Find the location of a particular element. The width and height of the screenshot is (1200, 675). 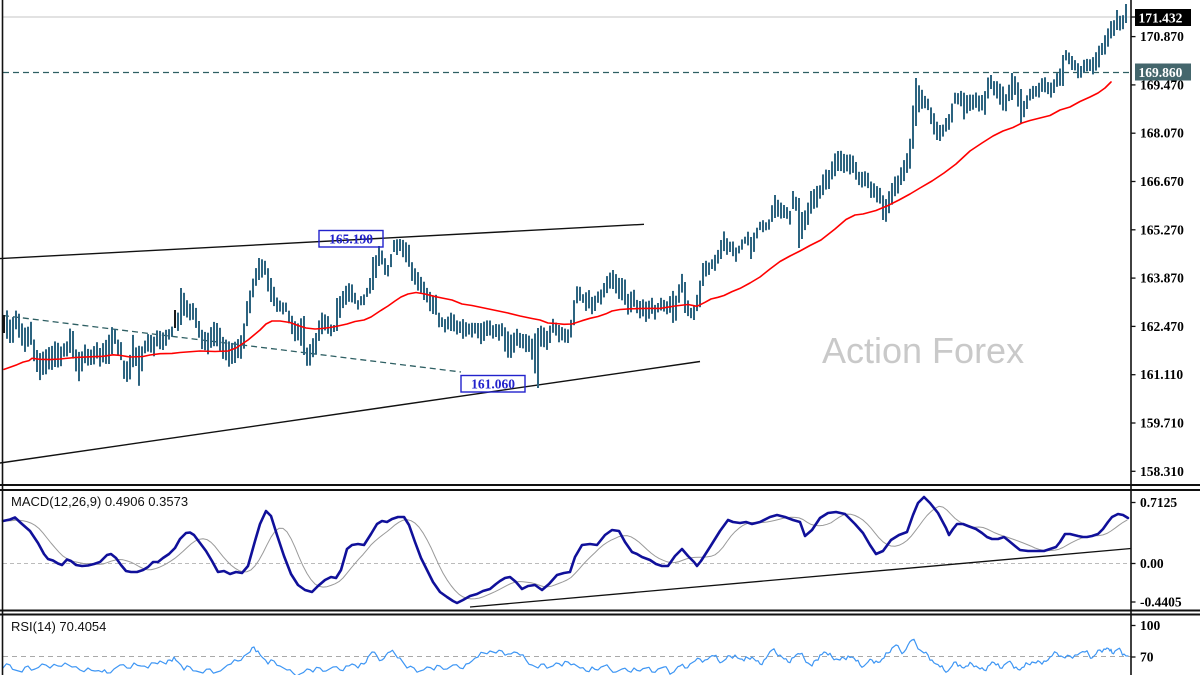

svg-text: 0.00 is located at coordinates (1152, 563).